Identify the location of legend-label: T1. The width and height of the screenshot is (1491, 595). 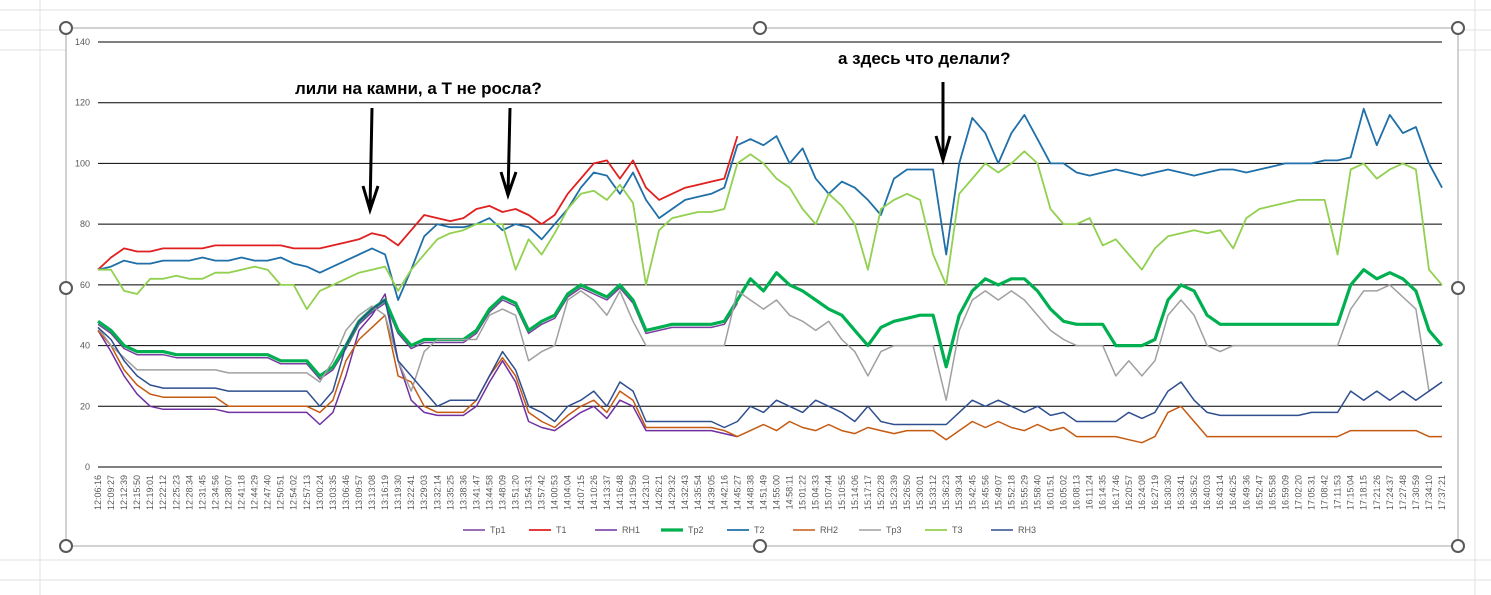
(561, 530).